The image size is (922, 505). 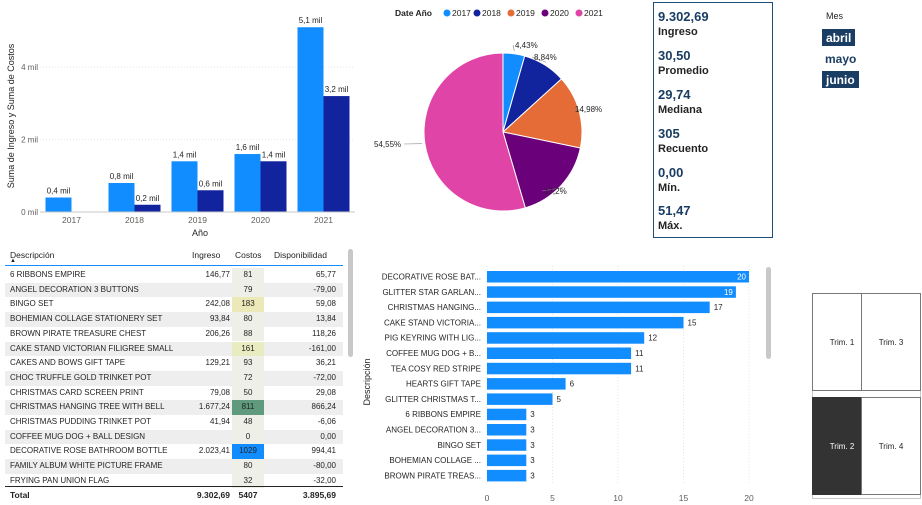 What do you see at coordinates (174, 481) in the screenshot?
I see `table-row: FRYING PAN UNION FLAG 32 -32,00` at bounding box center [174, 481].